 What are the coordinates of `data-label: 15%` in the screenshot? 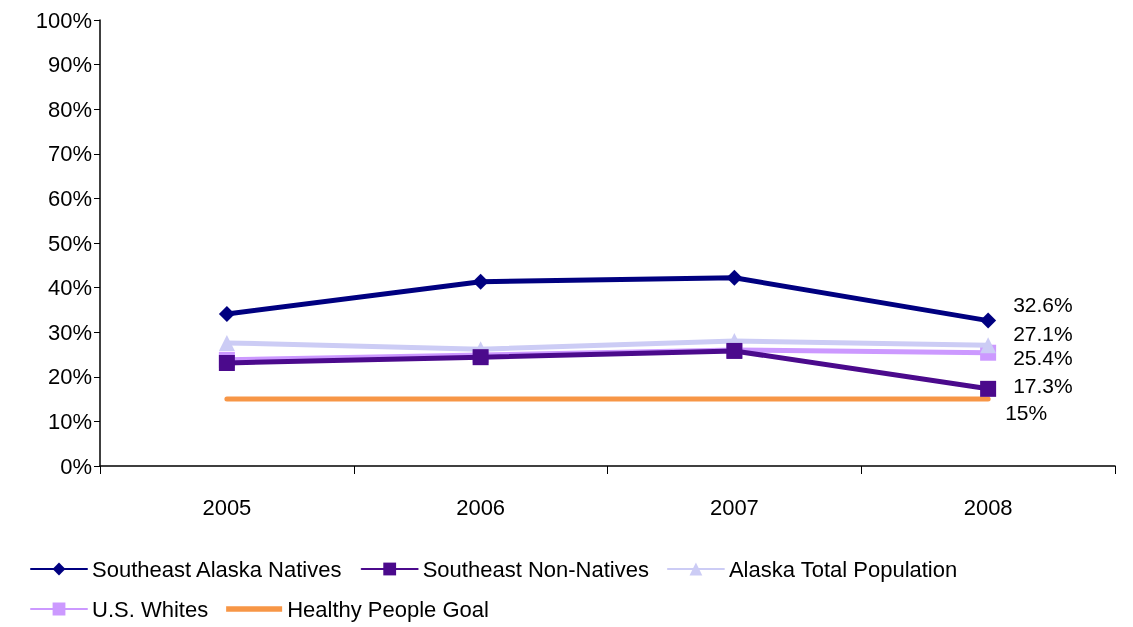 It's located at (1026, 412).